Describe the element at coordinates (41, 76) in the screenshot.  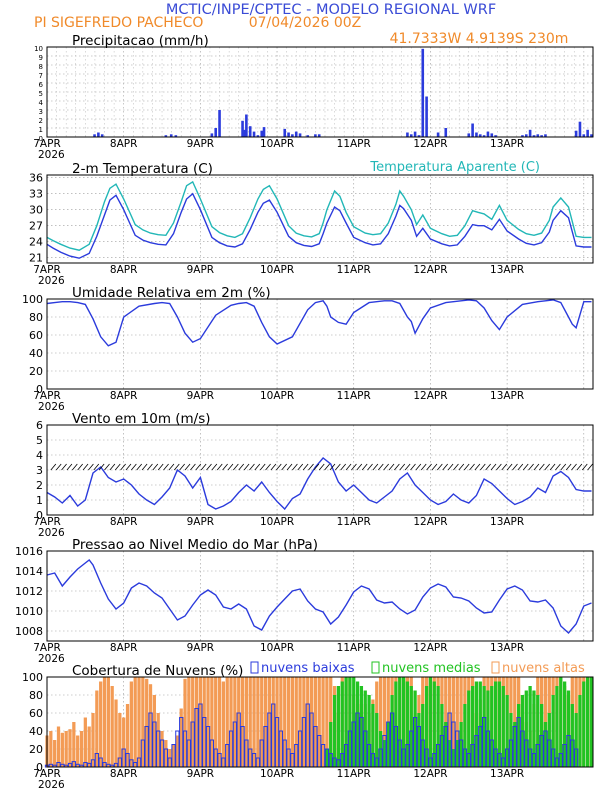
I see `y-tick-label: 7` at that location.